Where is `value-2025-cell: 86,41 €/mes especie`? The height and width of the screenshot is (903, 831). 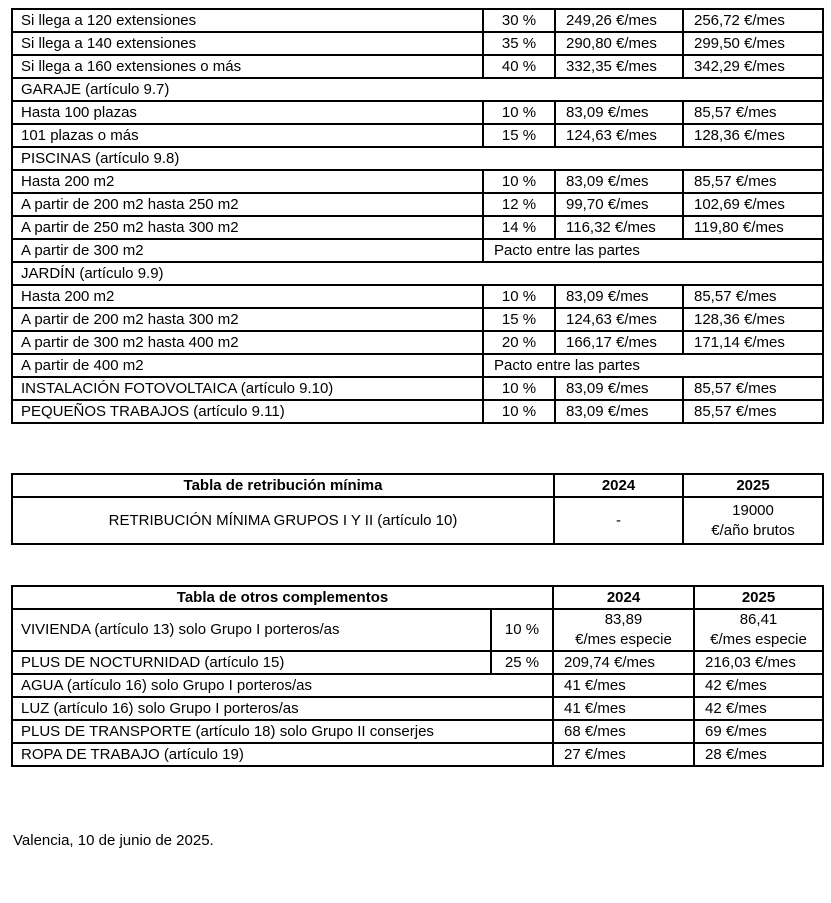 value-2025-cell: 86,41 €/mes especie is located at coordinates (758, 630).